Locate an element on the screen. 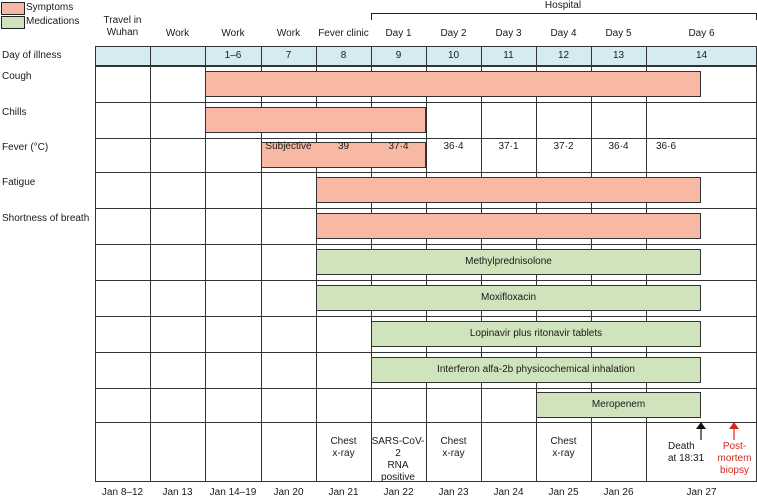 The image size is (757, 501). day-of-illness-value: 9 is located at coordinates (398, 55).